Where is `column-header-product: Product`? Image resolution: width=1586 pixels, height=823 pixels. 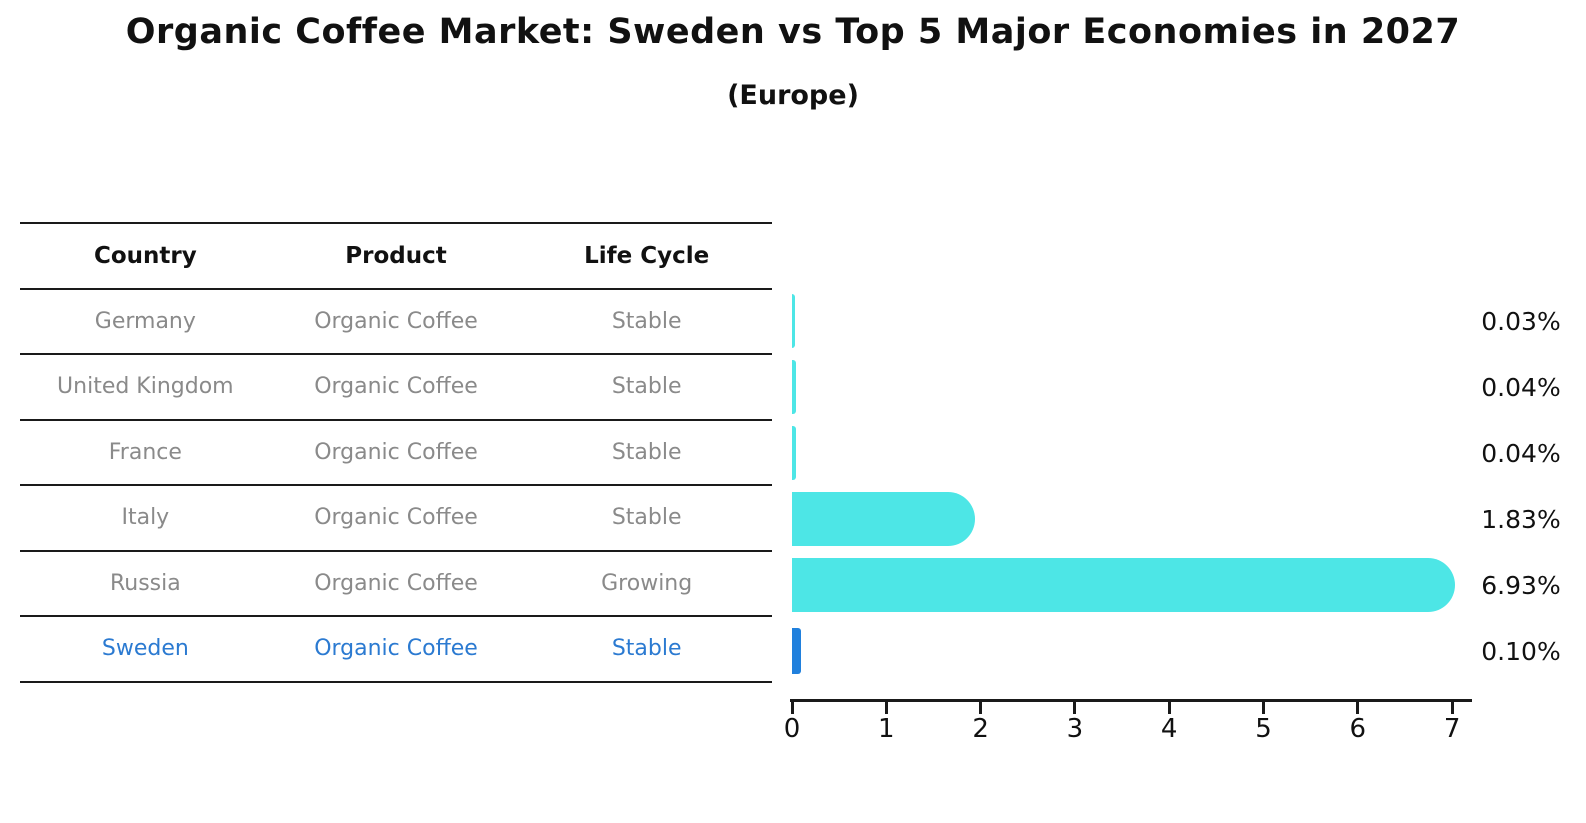
column-header-product: Product is located at coordinates (396, 255).